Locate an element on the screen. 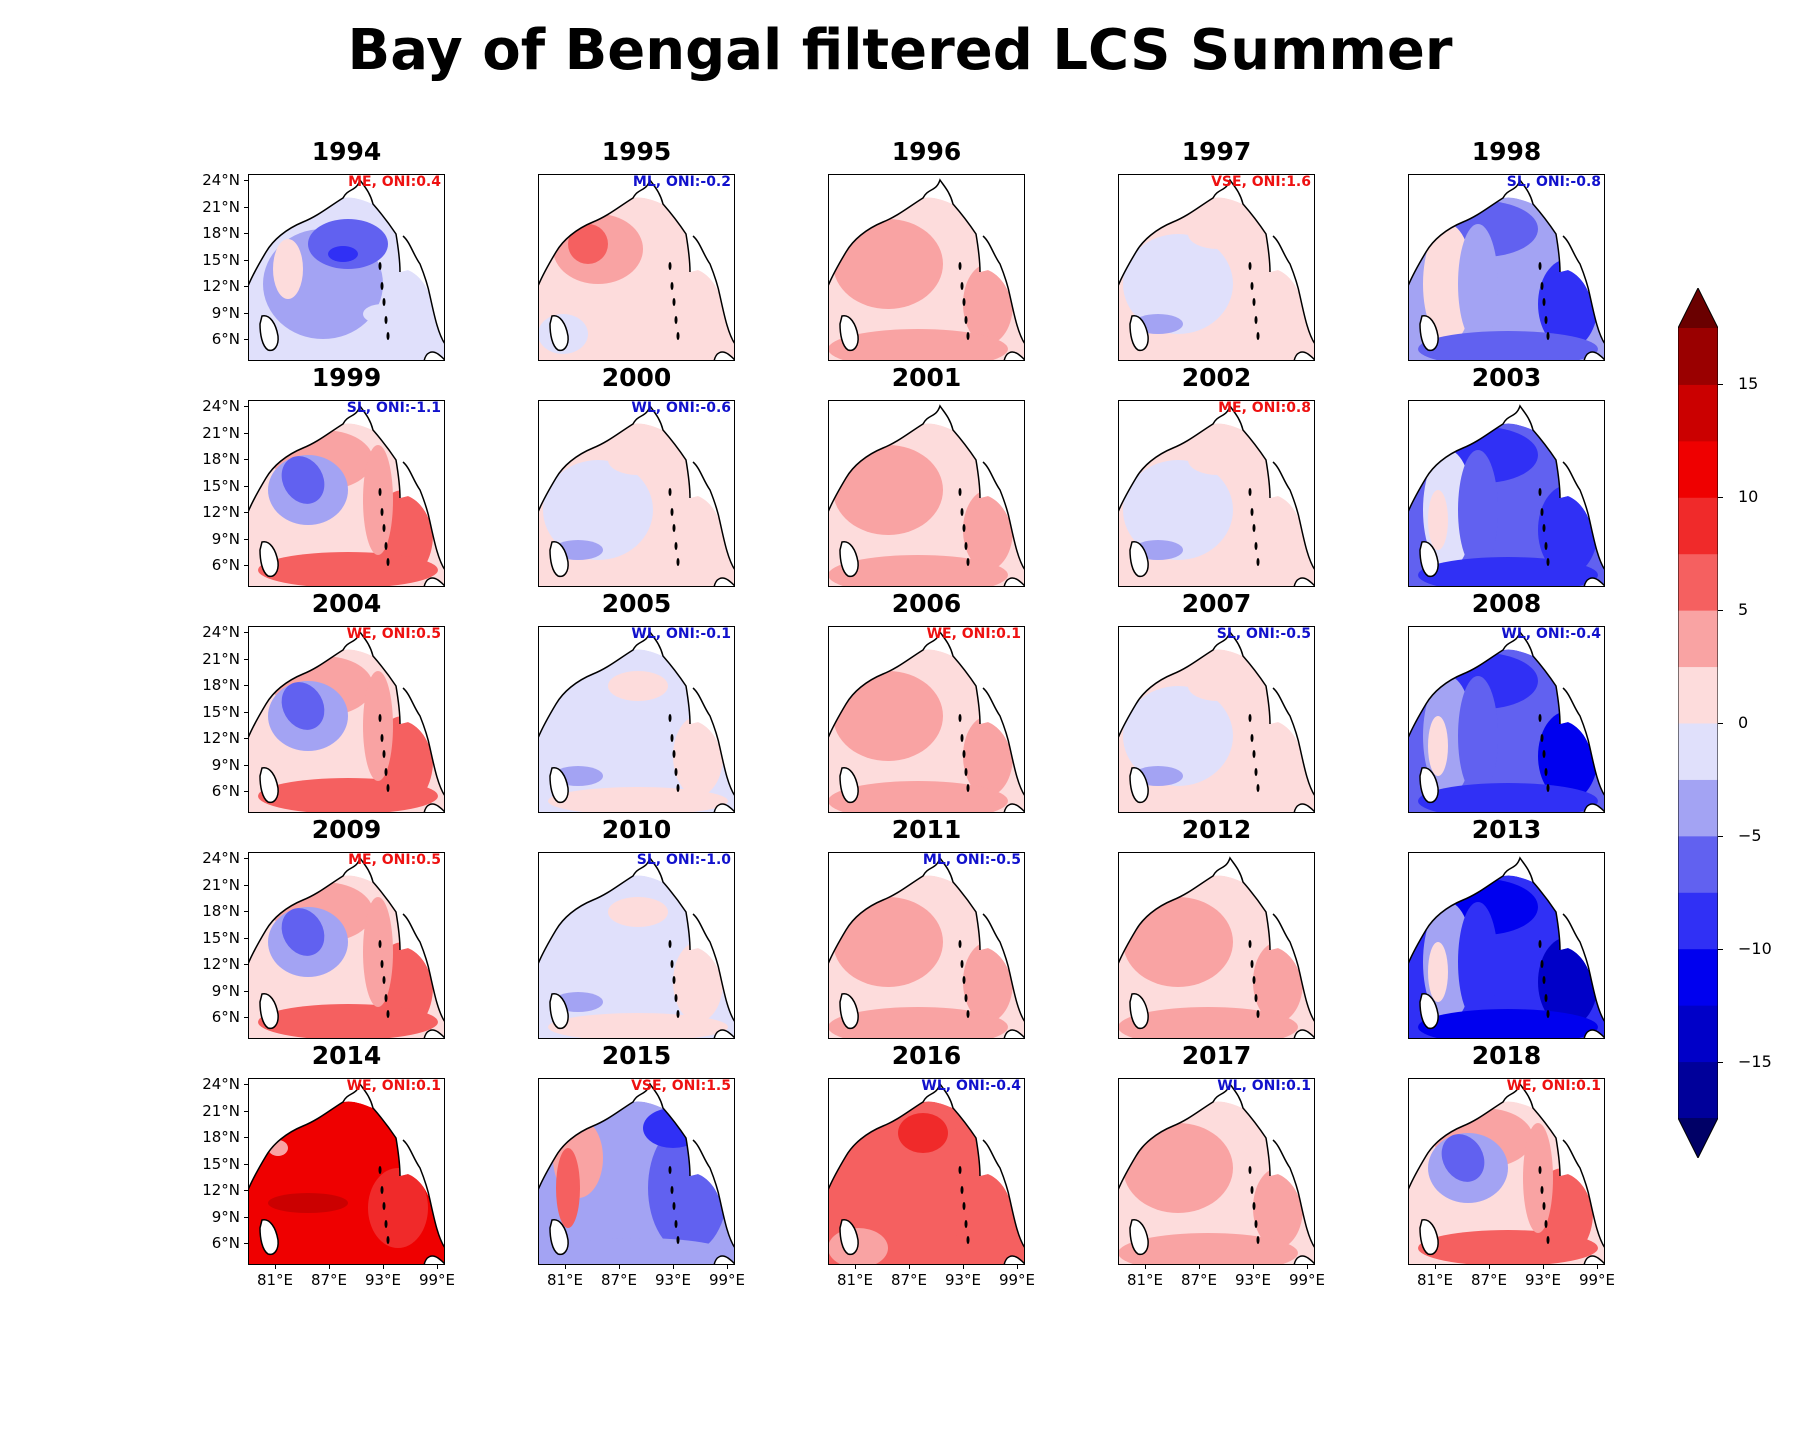 This screenshot has width=1800, height=1440. x-tick-label: 99°E is located at coordinates (1017, 1280).